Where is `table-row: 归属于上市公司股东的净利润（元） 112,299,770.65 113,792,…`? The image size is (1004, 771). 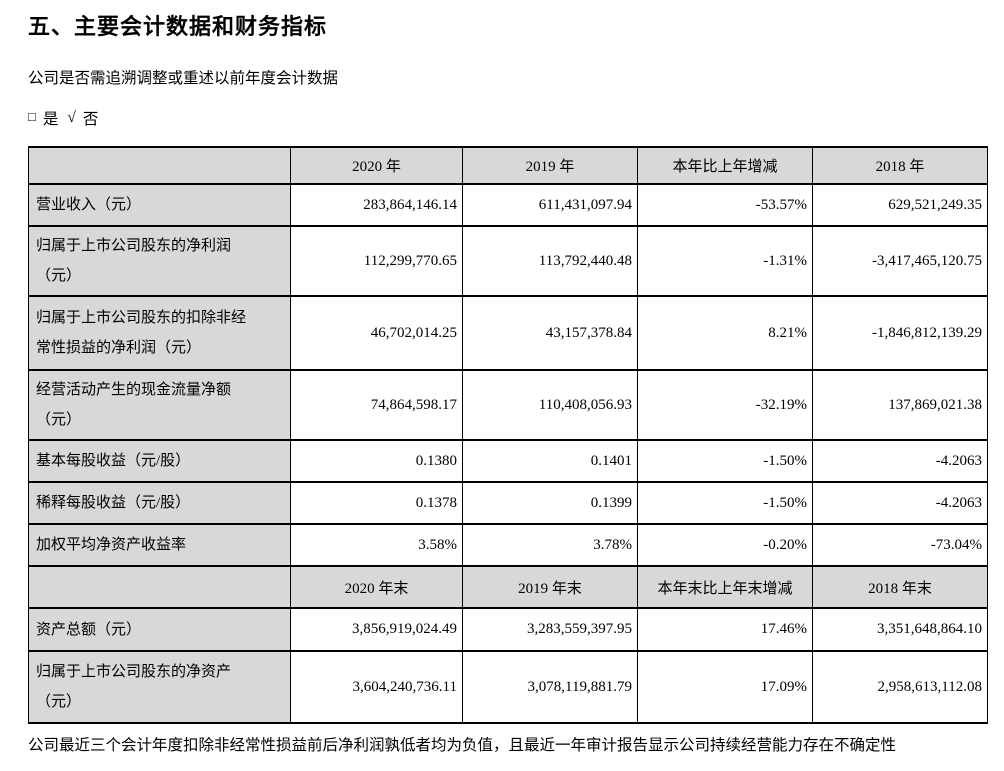
table-row: 归属于上市公司股东的净利润（元） 112,299,770.65 113,792,… is located at coordinates (508, 261).